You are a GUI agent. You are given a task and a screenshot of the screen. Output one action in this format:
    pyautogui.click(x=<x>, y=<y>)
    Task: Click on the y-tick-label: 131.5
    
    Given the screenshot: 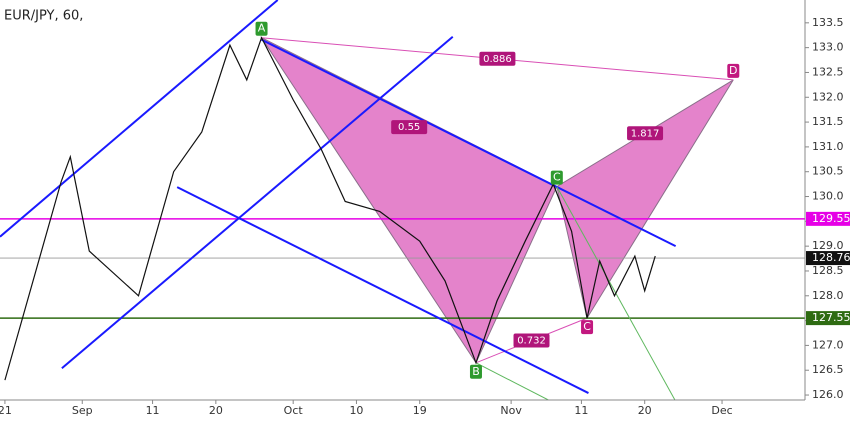 What is the action you would take?
    pyautogui.click(x=828, y=121)
    